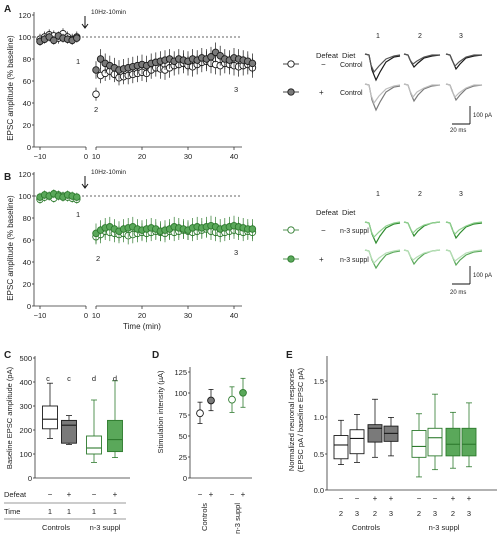  I want to click on panel-a-ytick: 0, so click(29, 147).